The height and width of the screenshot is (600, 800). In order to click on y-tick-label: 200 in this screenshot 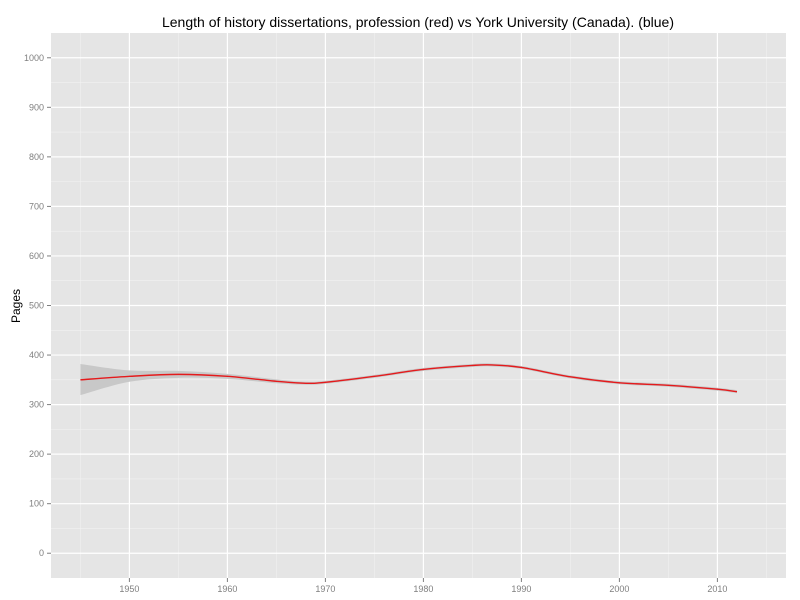, I will do `click(36, 454)`.